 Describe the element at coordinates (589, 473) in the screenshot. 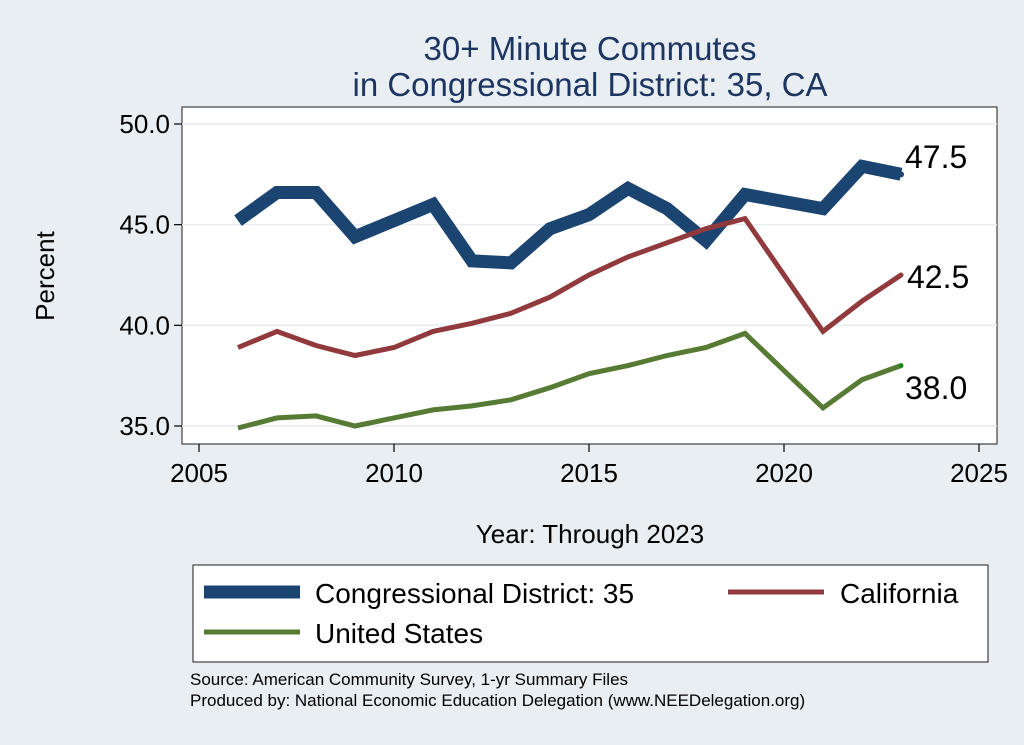

I see `x-tick-label: 2015` at that location.